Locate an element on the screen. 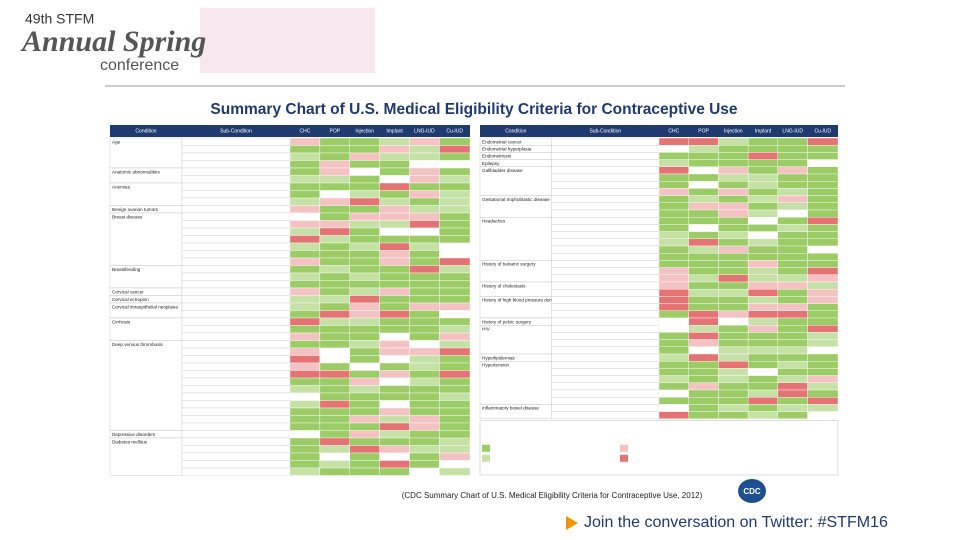 The width and height of the screenshot is (960, 540). condition-label: Gallbladder disease is located at coordinates (502, 170).